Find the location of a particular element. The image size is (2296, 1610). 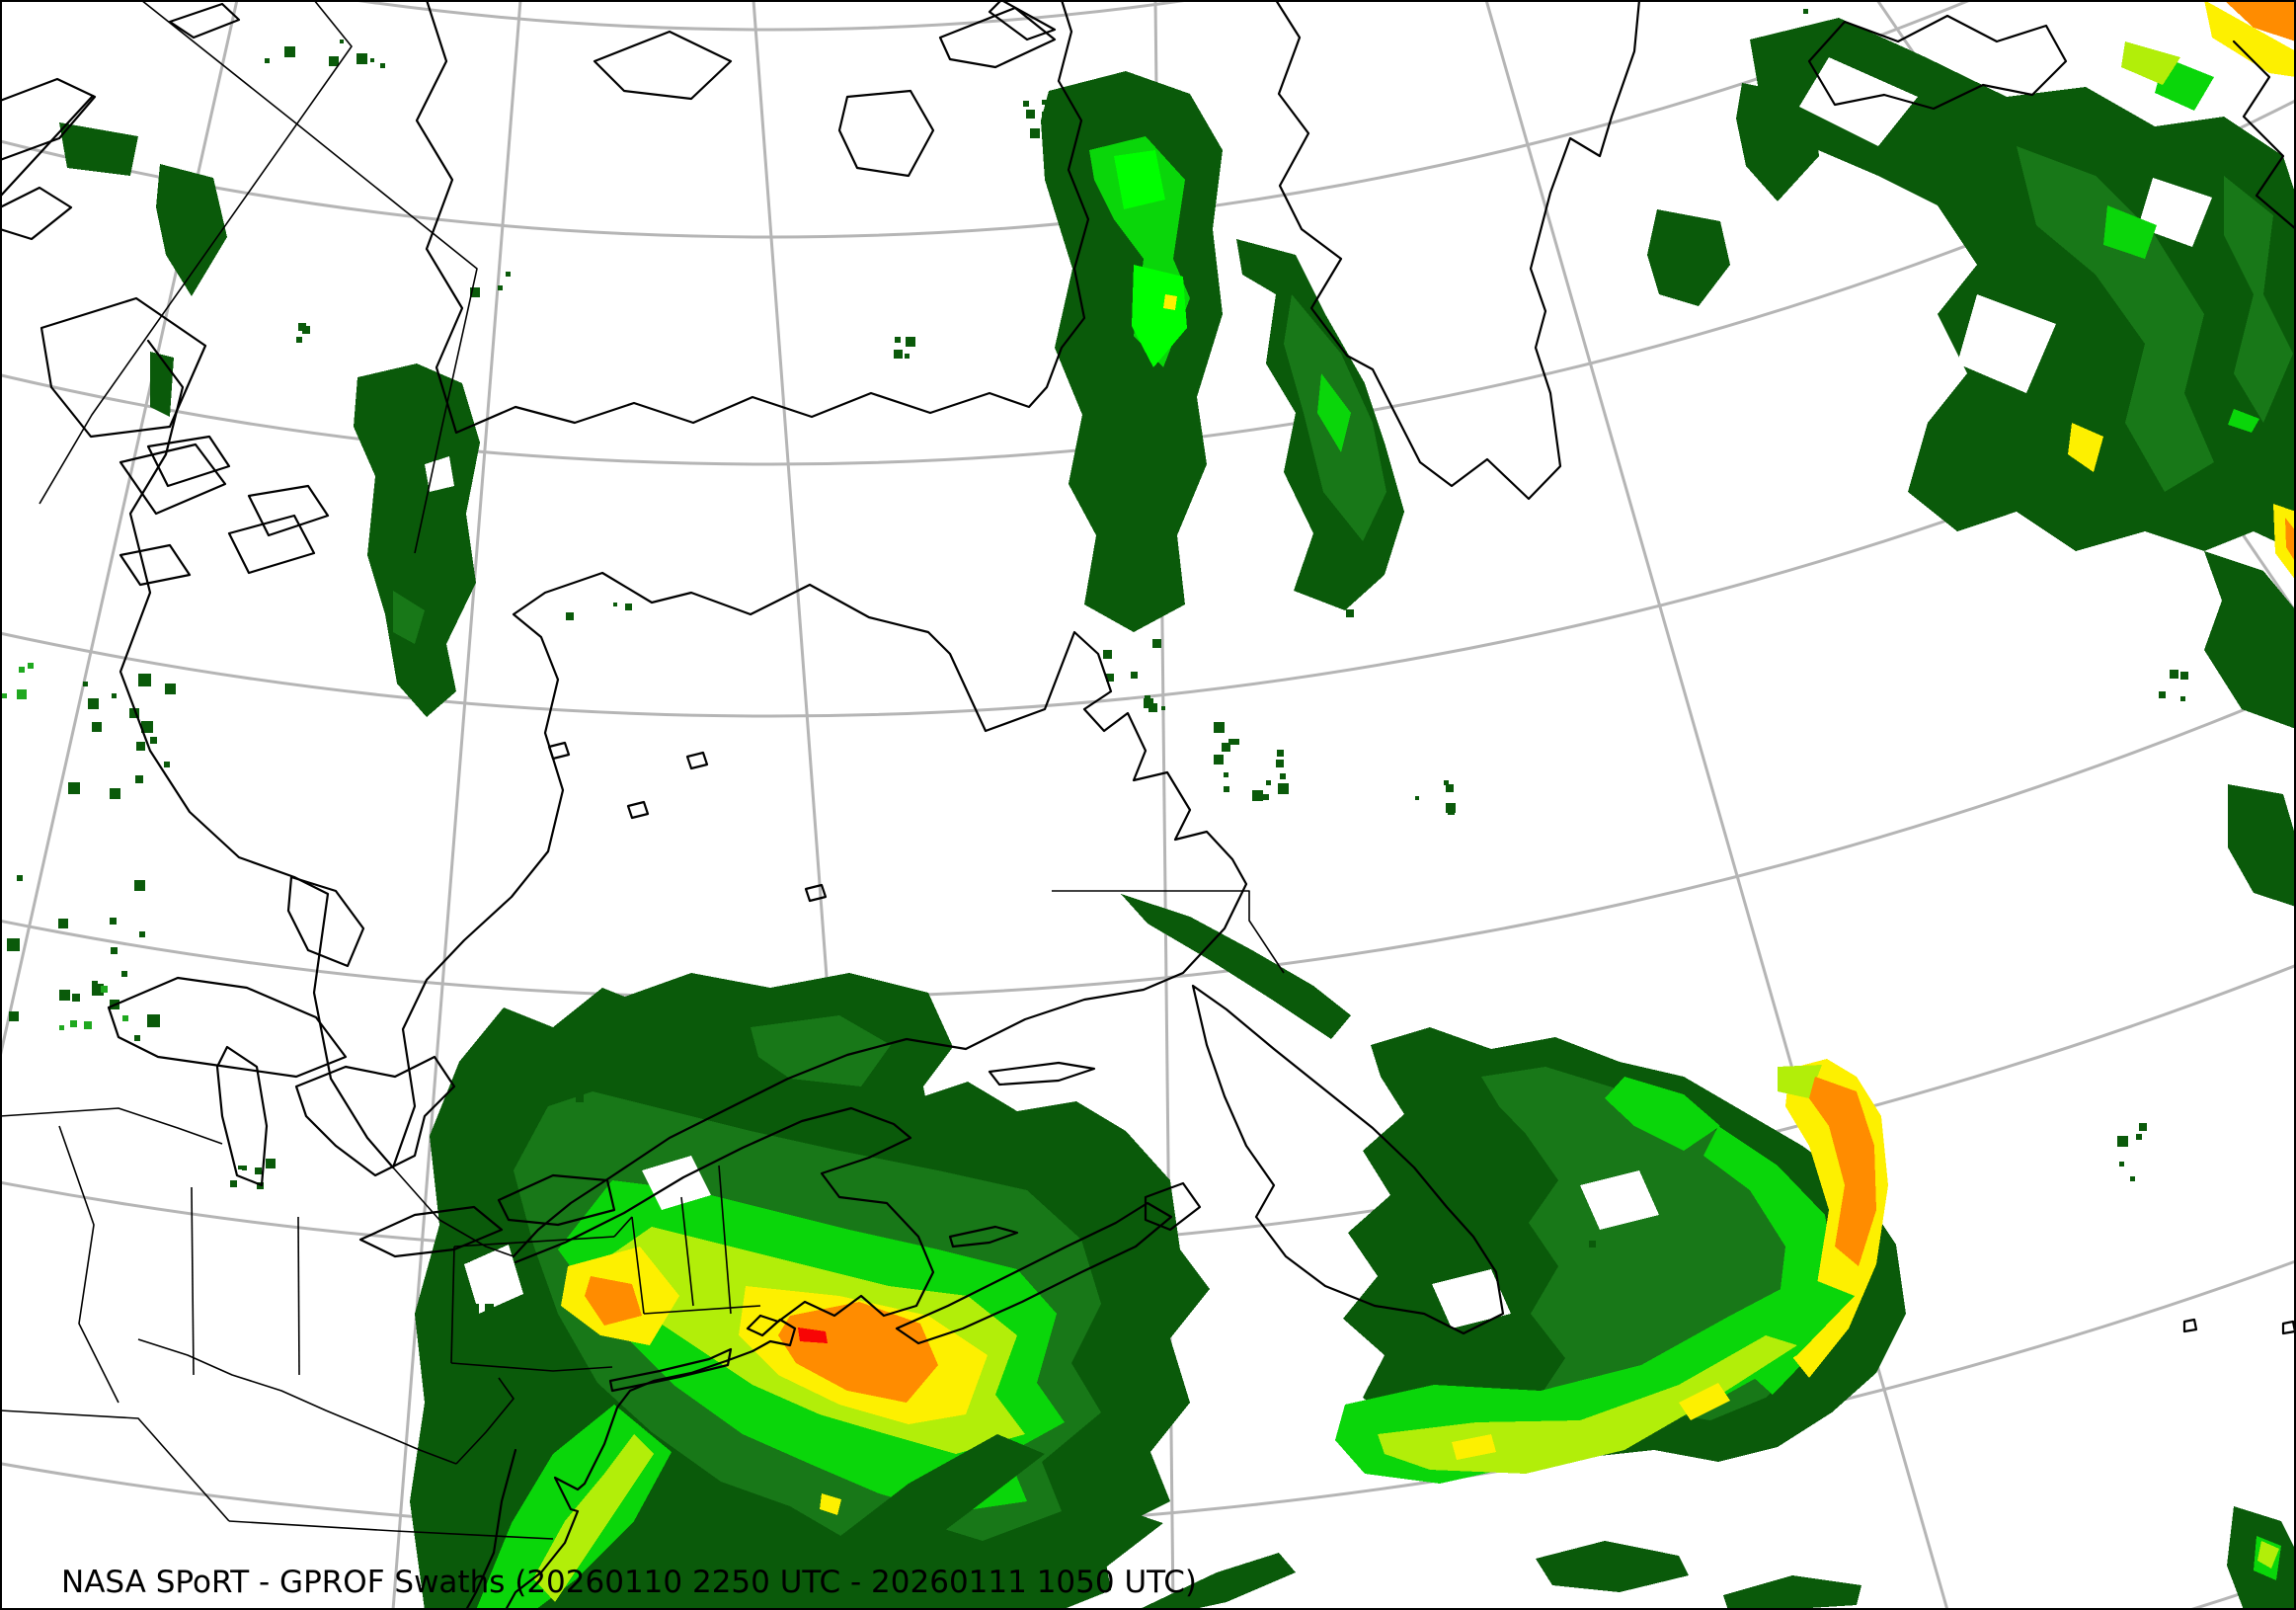

precip-blob-right-specks-mass is located at coordinates (2262, 845).